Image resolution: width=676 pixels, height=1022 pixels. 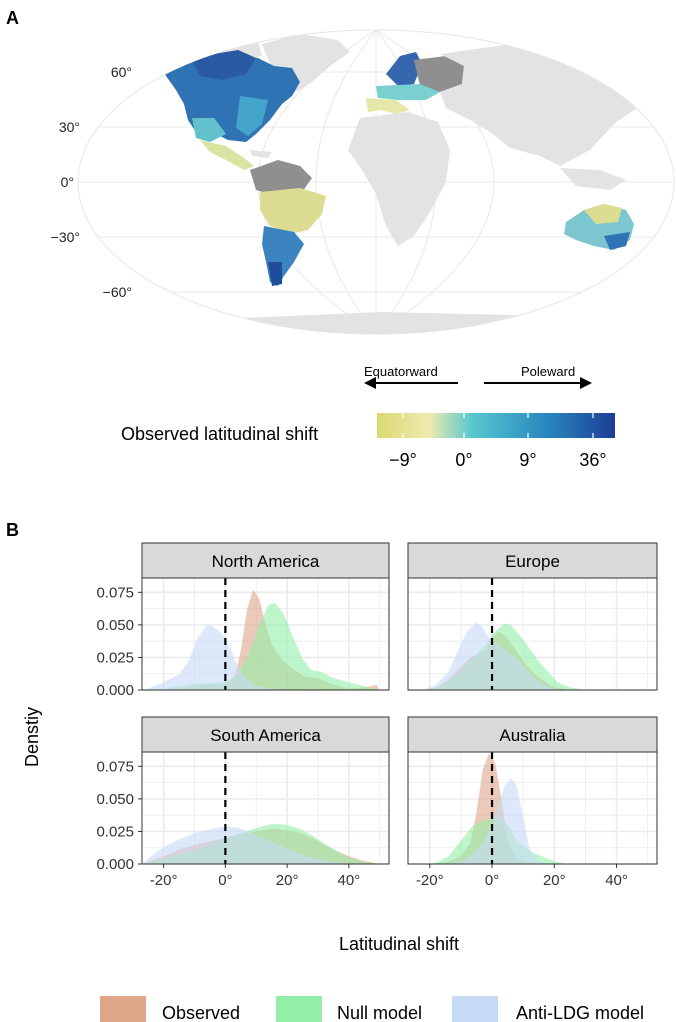 I want to click on colorbar-tick-label: 9°, so click(x=527, y=460).